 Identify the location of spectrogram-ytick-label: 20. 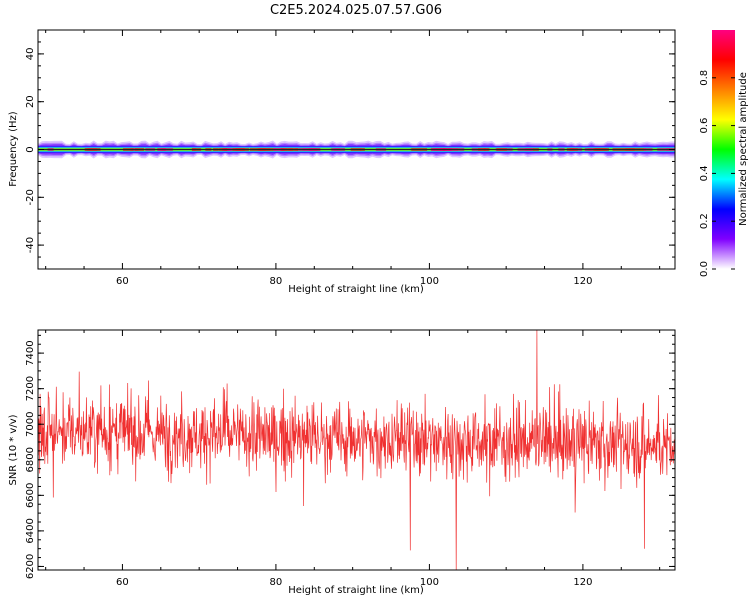
(30, 101).